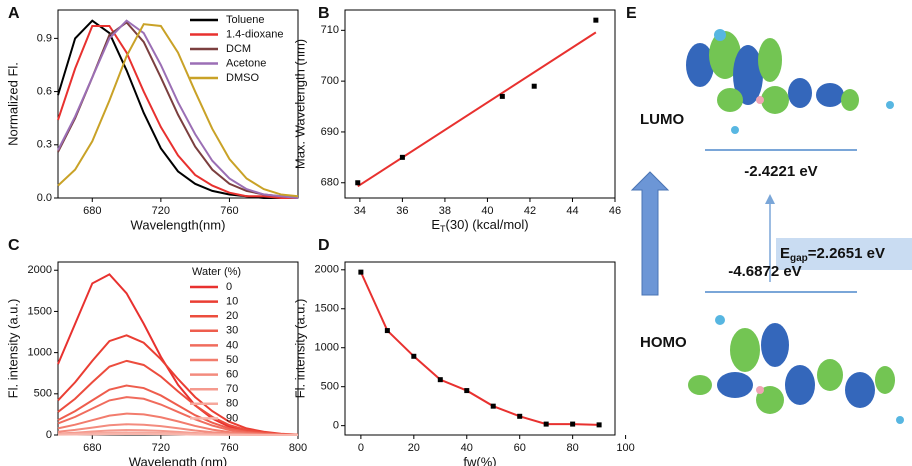 The image size is (912, 466). What do you see at coordinates (14, 13) in the screenshot?
I see `panel-label: A` at bounding box center [14, 13].